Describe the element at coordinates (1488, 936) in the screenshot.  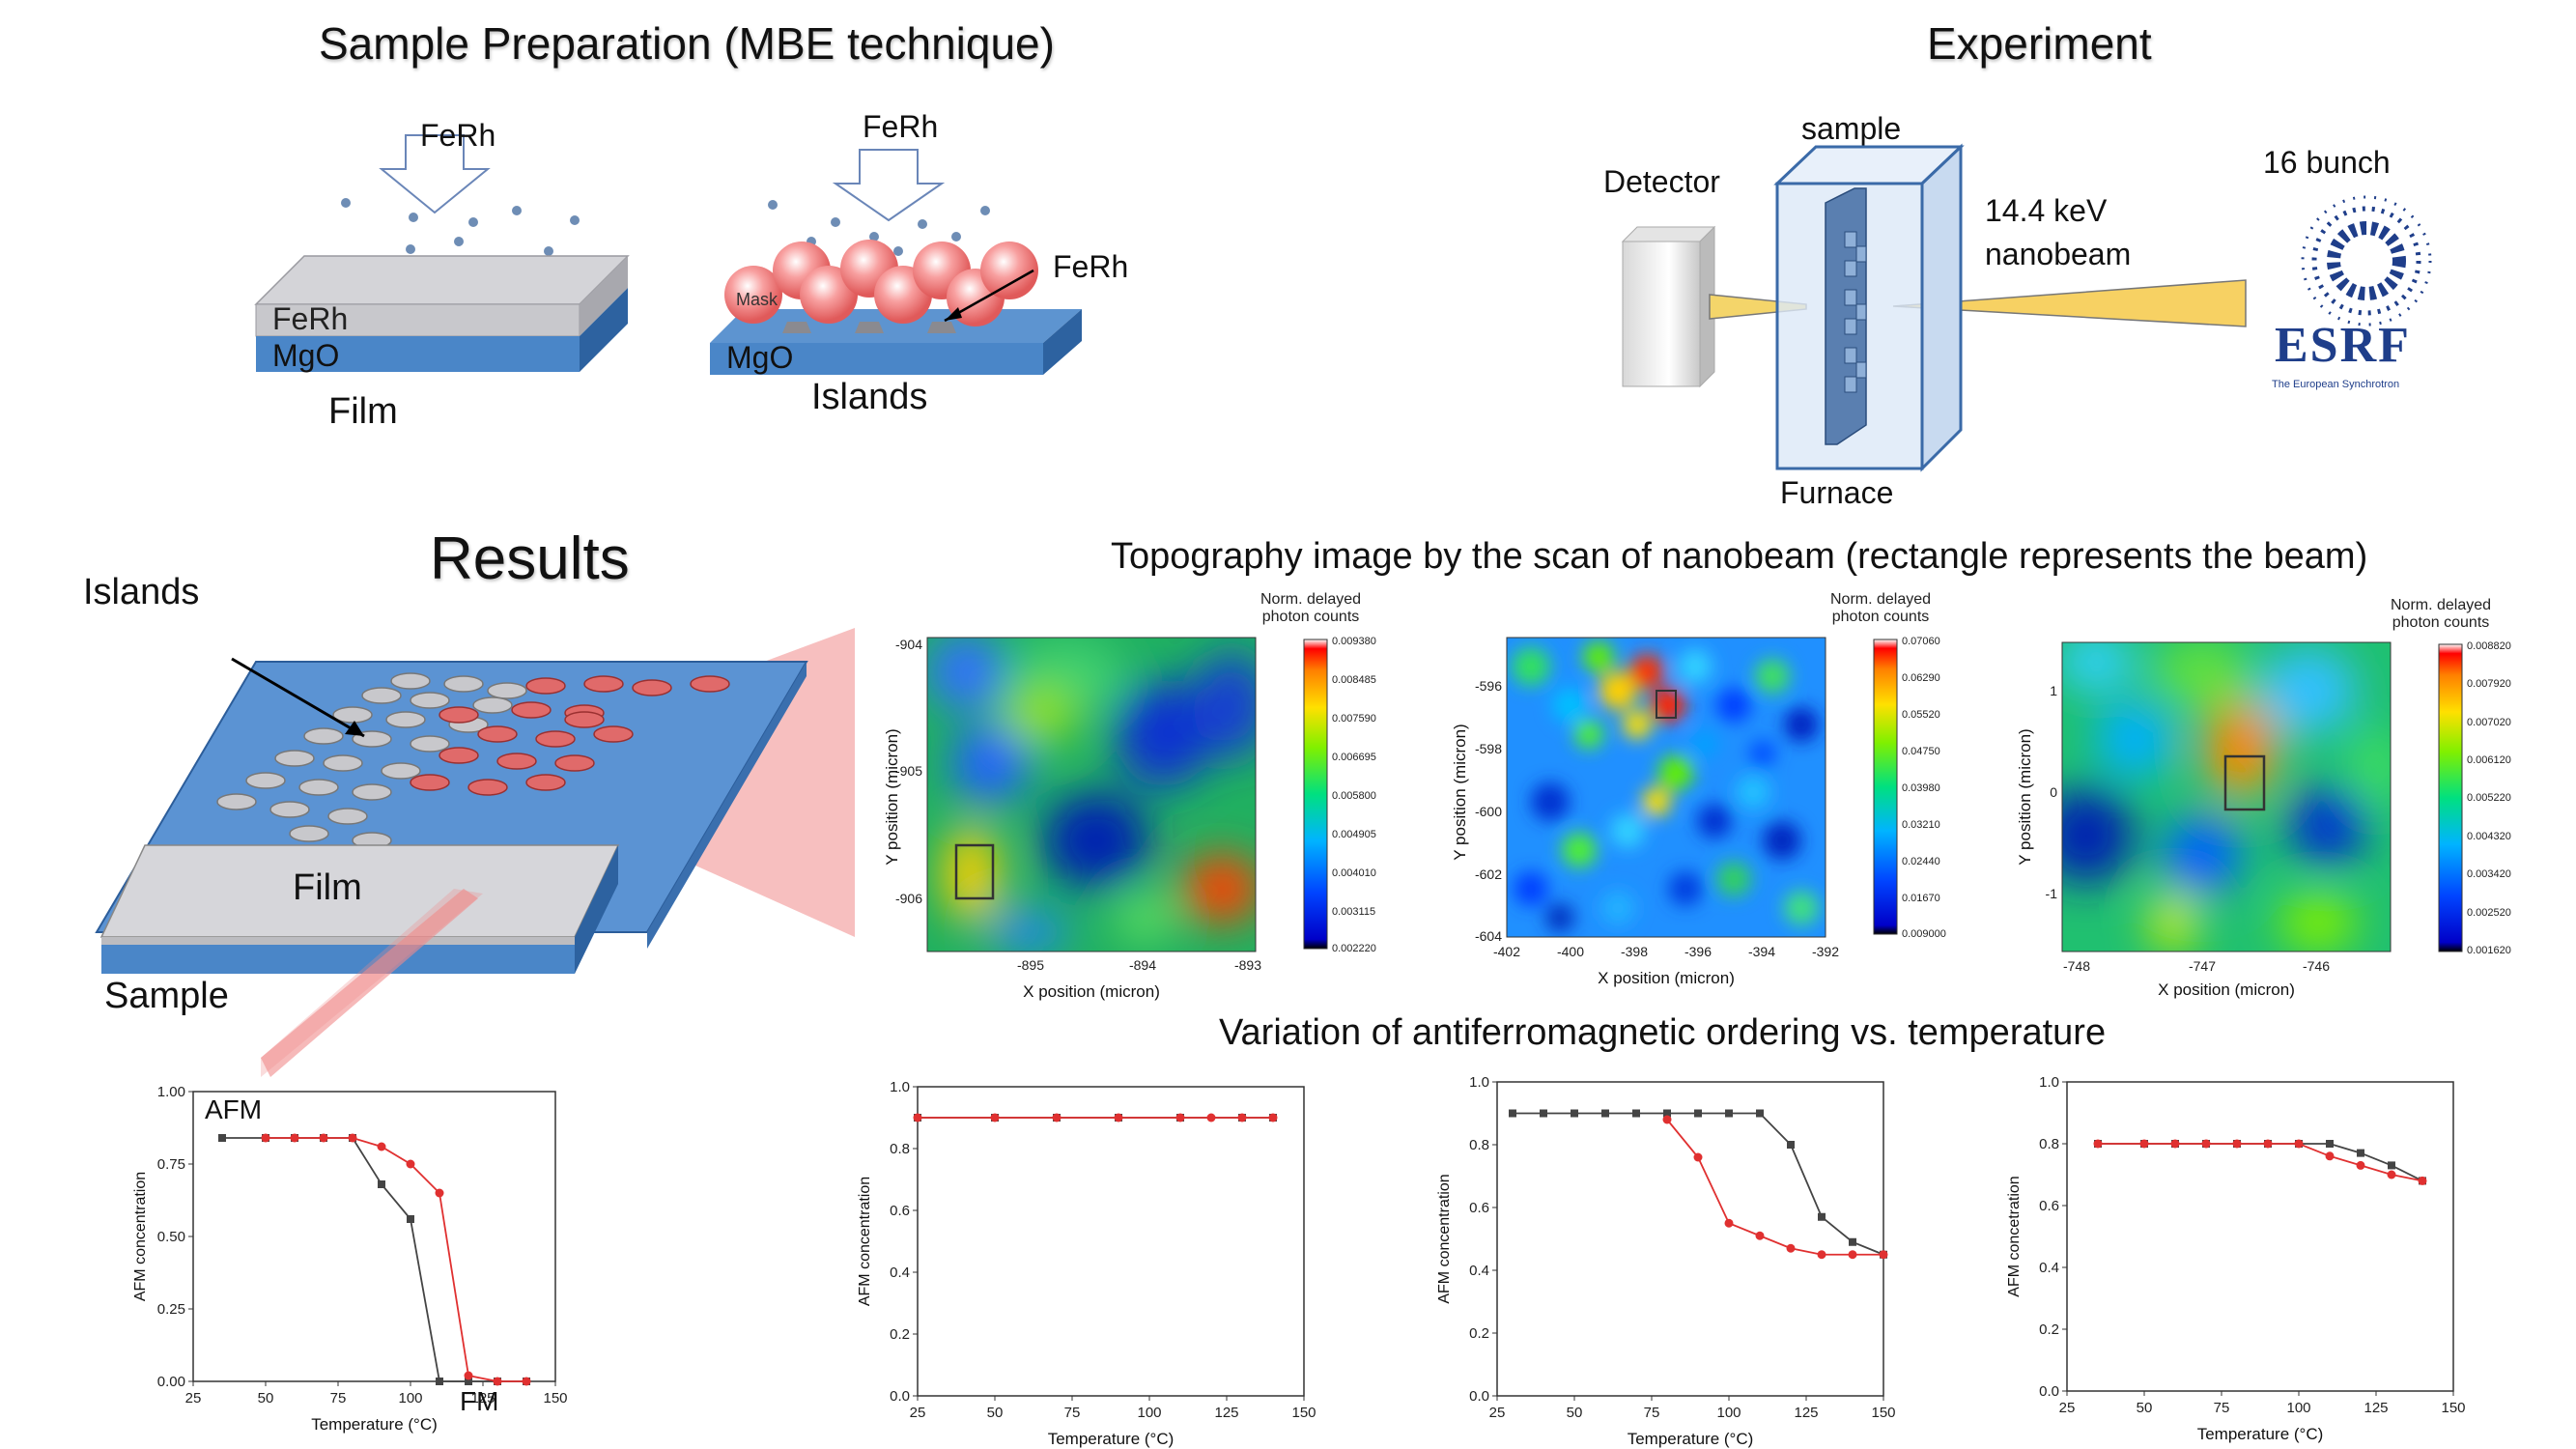
I see `svg-text: -604` at that location.